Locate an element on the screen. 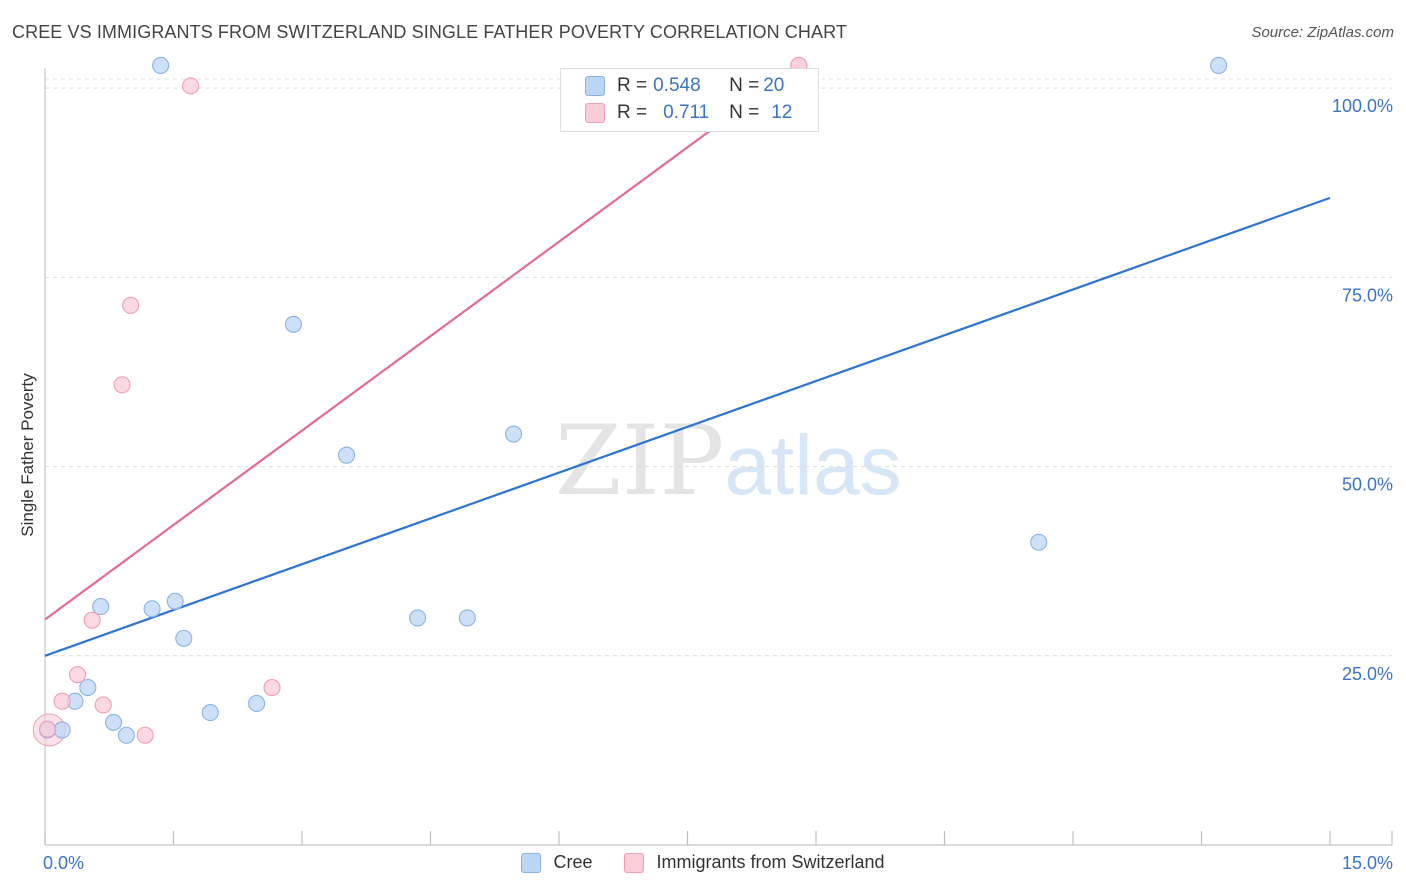 This screenshot has width=1406, height=892. source-label: Source: ZipAtlas.com is located at coordinates (1322, 32).